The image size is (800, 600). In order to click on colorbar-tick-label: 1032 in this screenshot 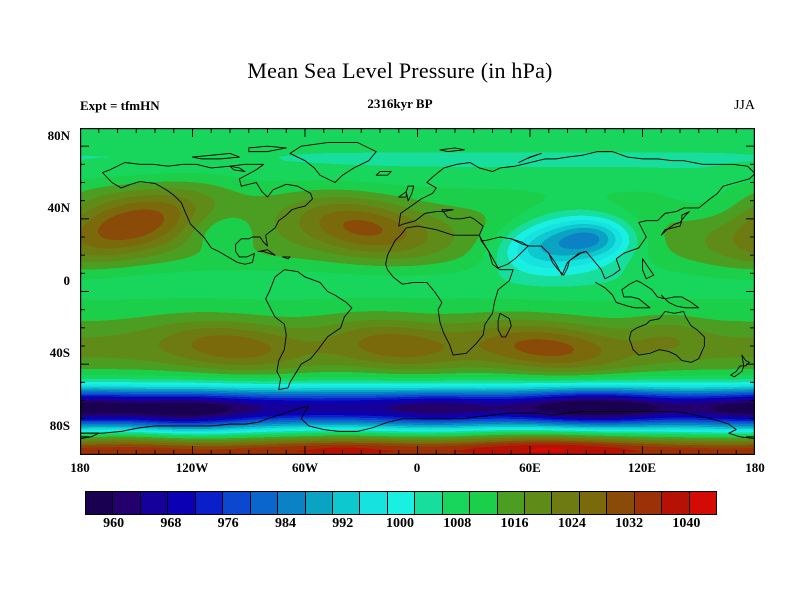, I will do `click(629, 523)`.